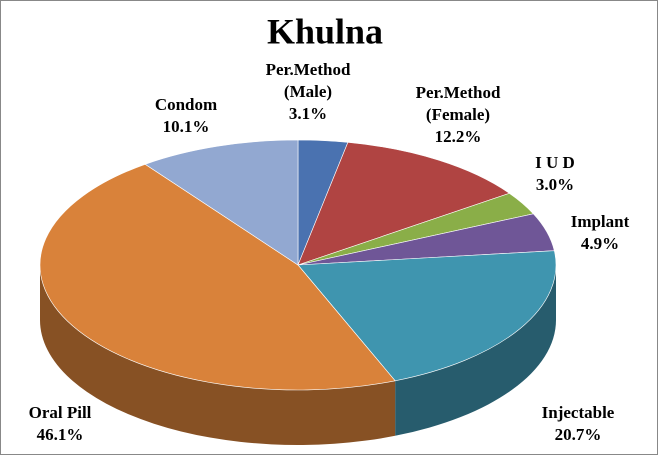 The width and height of the screenshot is (658, 455). What do you see at coordinates (458, 103) in the screenshot?
I see `slice-label: Per.Method (Female)` at bounding box center [458, 103].